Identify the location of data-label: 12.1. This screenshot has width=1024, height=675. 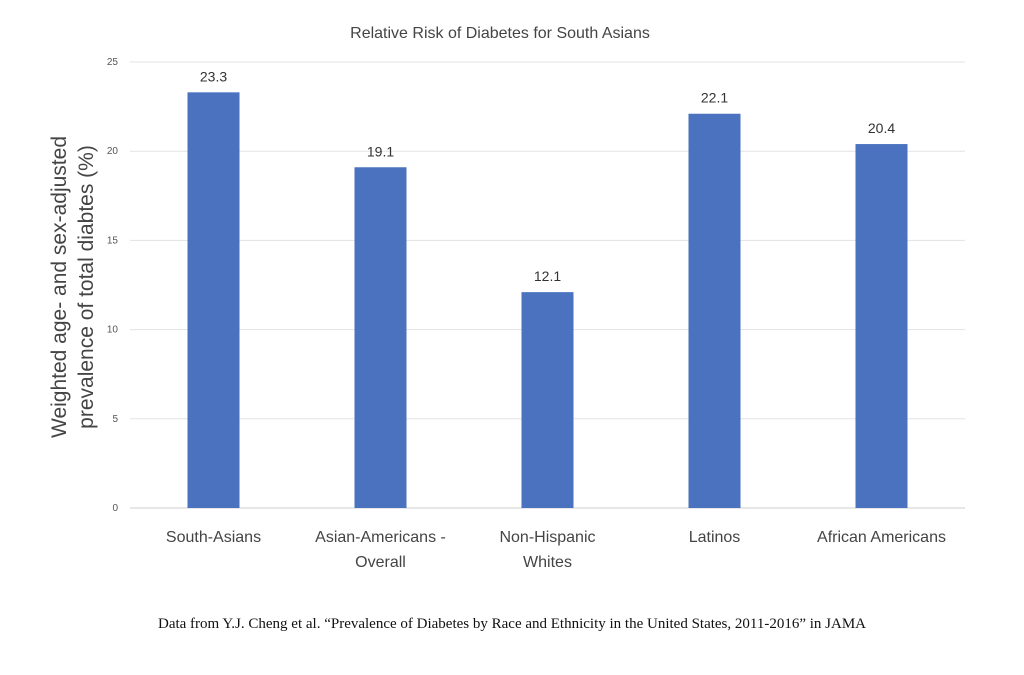
(547, 276).